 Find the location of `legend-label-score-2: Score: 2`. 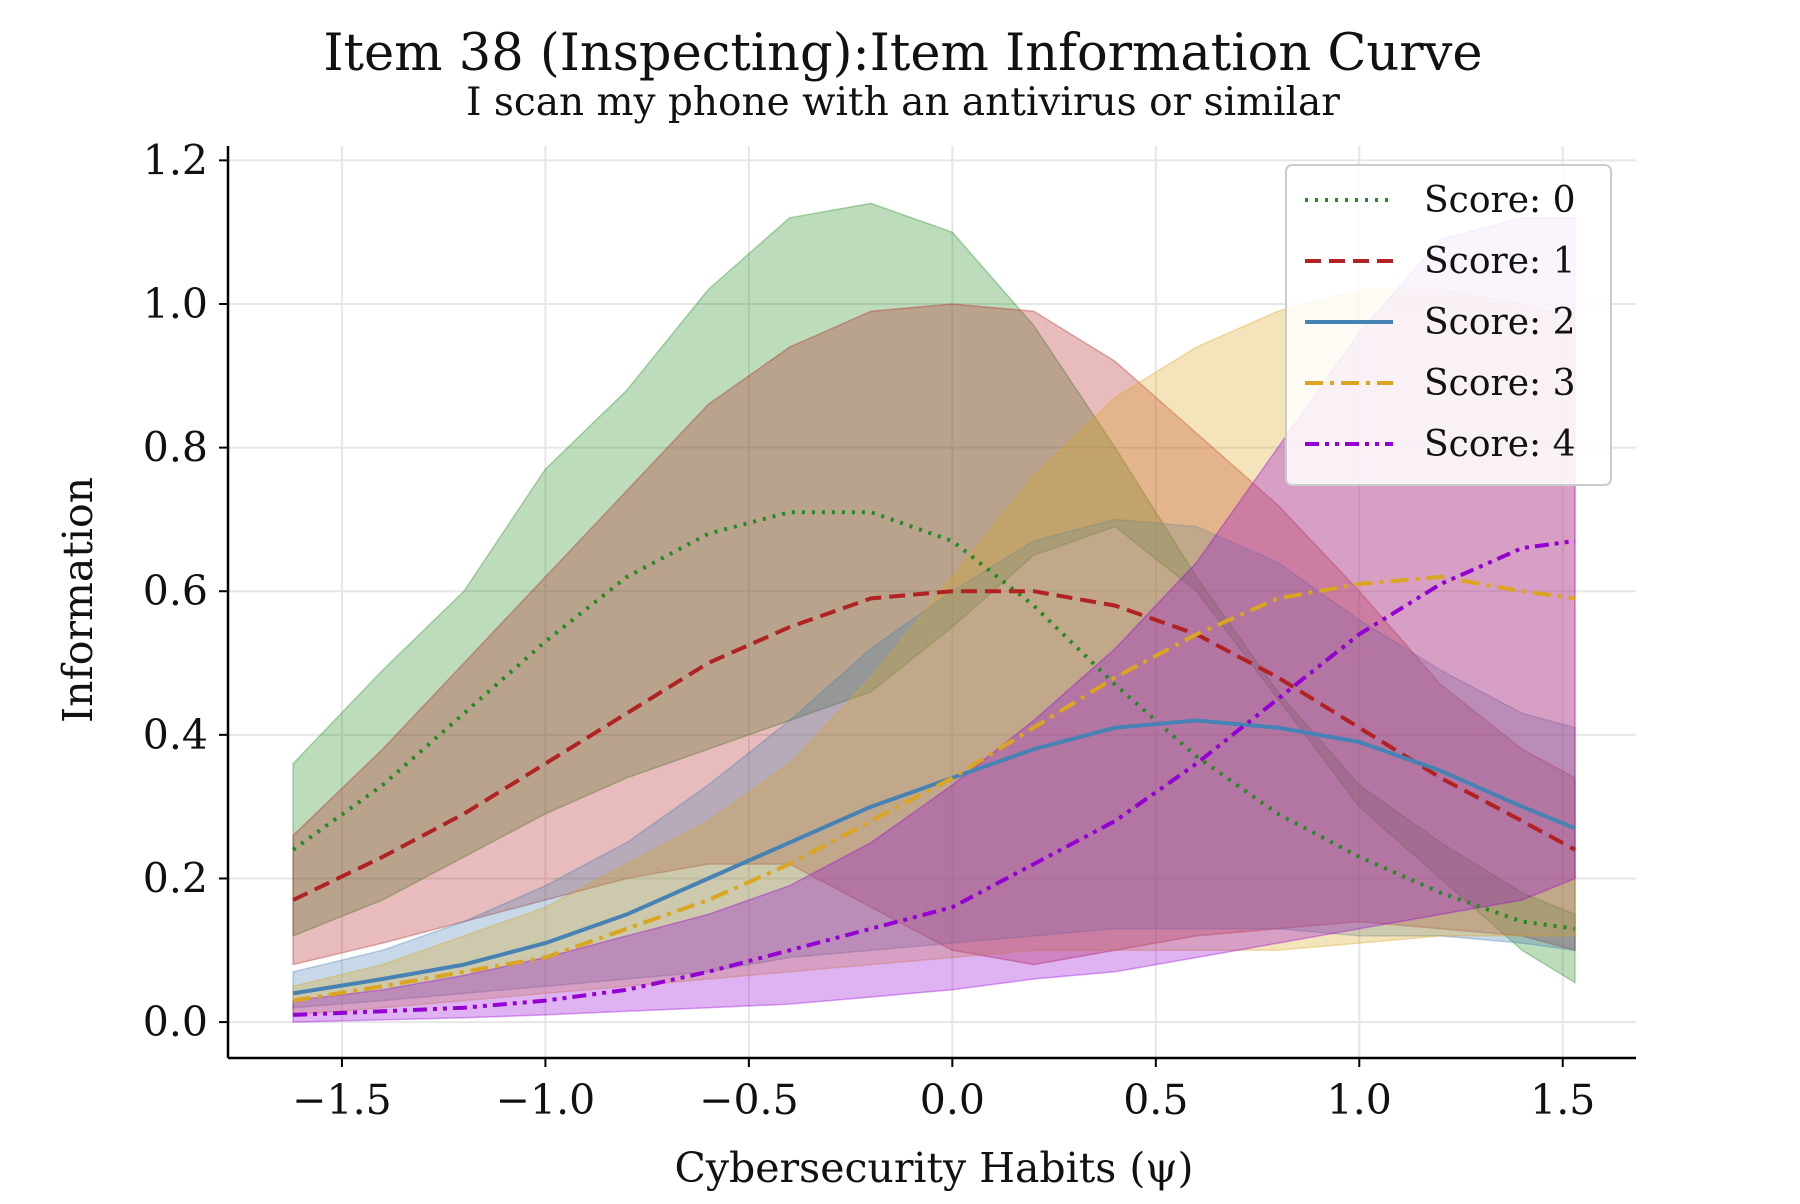

legend-label-score-2: Score: 2 is located at coordinates (1500, 322).